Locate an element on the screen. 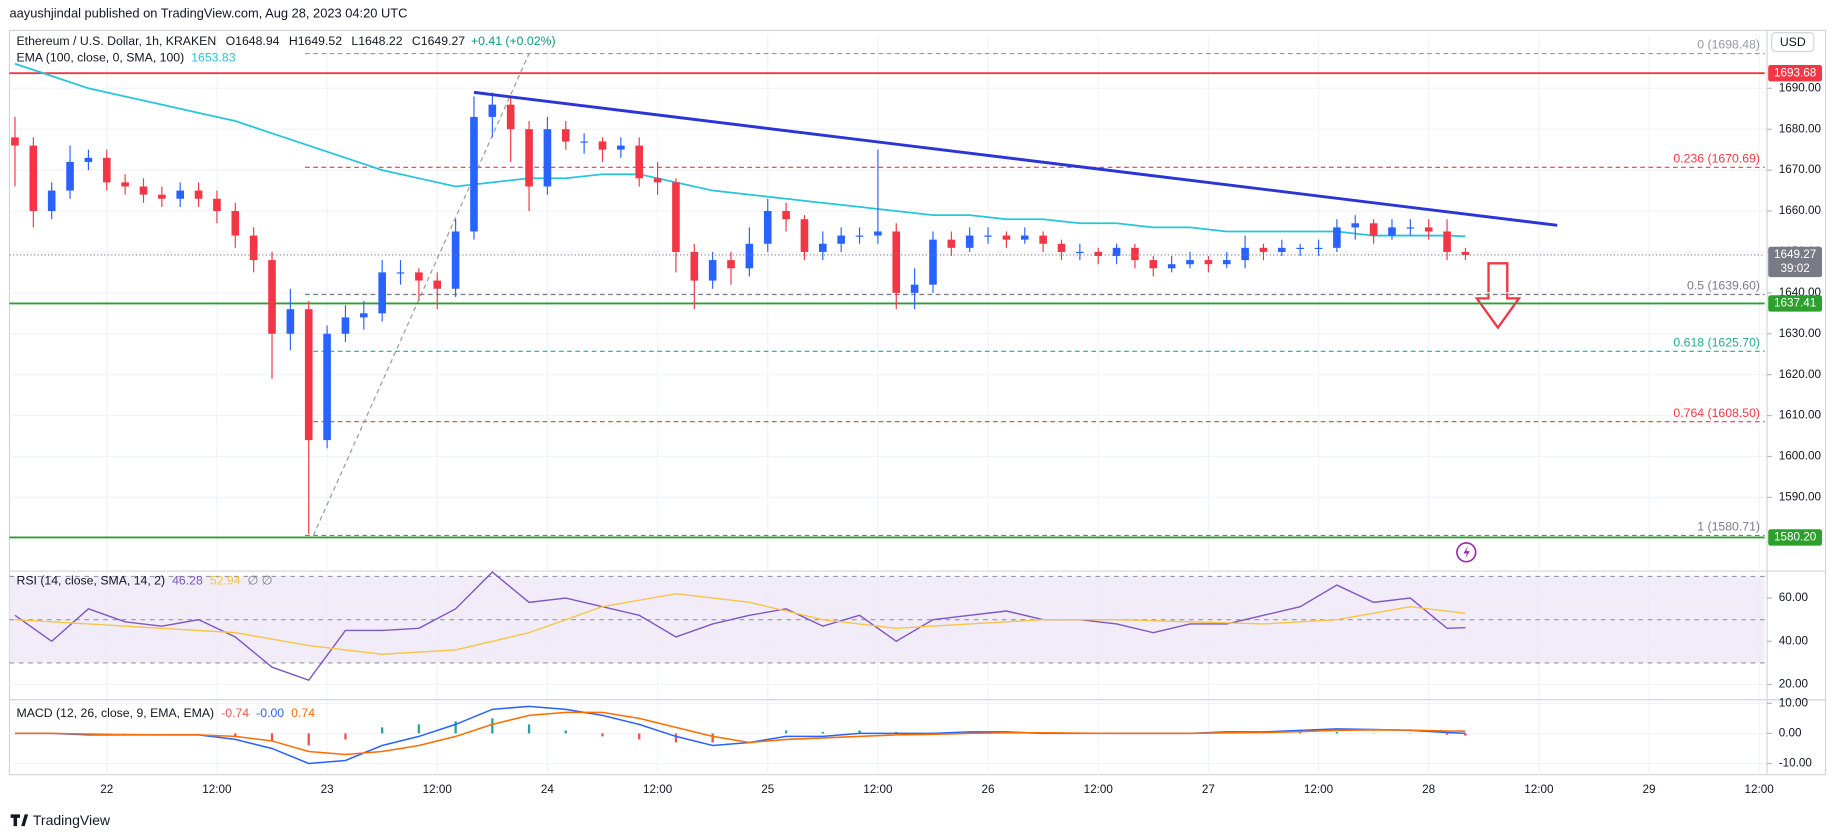 The image size is (1835, 839). y-tick-label: 1670.00 is located at coordinates (1800, 169).